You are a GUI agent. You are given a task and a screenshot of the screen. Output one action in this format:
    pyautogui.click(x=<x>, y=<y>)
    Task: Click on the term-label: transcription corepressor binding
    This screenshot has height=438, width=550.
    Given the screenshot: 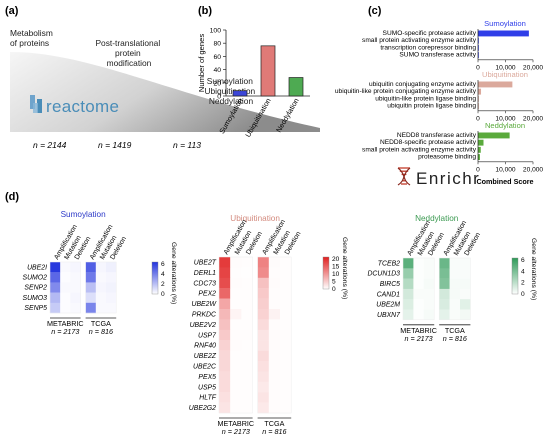 What is the action you would take?
    pyautogui.click(x=428, y=47)
    